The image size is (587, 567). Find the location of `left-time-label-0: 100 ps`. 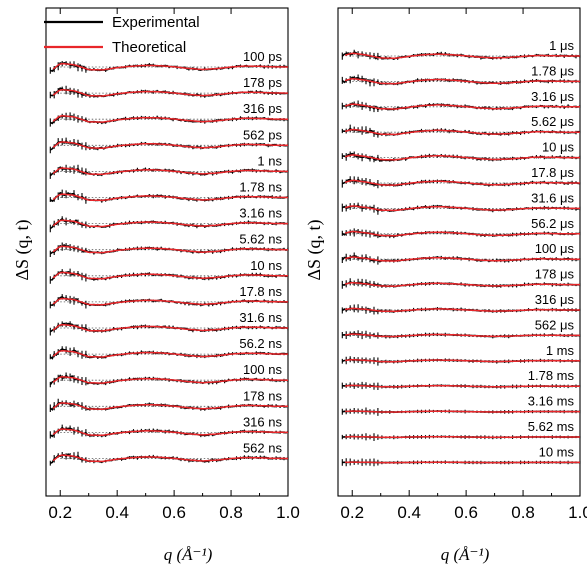

left-time-label-0: 100 ps is located at coordinates (263, 56).